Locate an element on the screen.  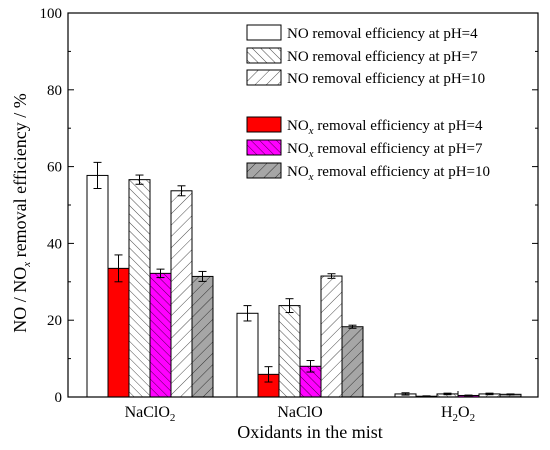
legend-item: NOx removal efficiency at pH=4 is located at coordinates (364, 126).